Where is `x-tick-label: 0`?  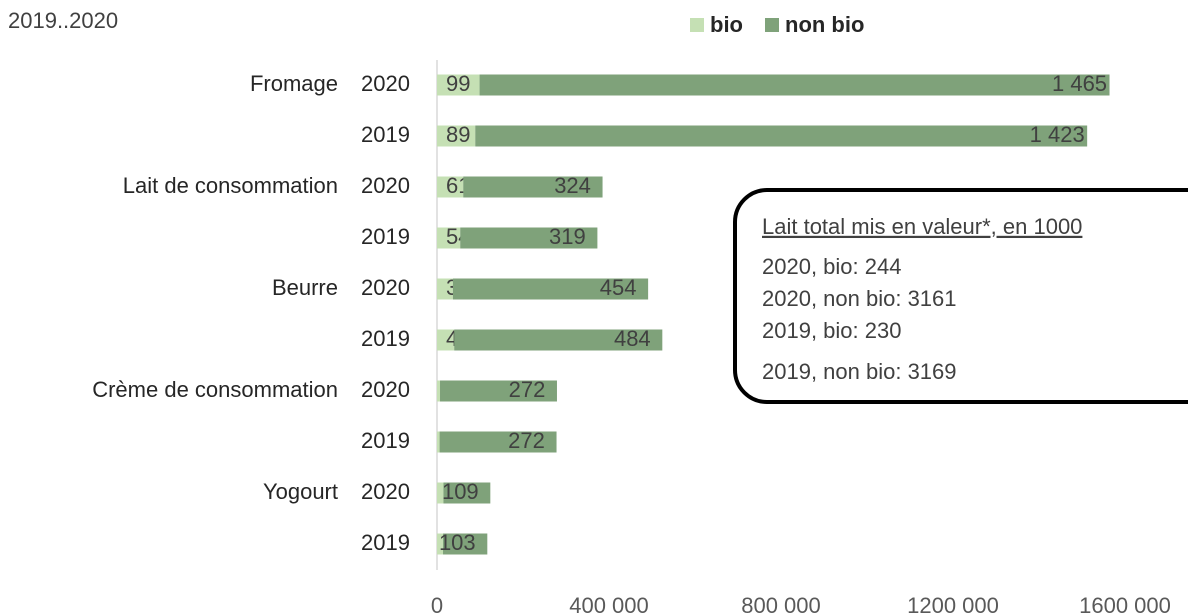 x-tick-label: 0 is located at coordinates (437, 604).